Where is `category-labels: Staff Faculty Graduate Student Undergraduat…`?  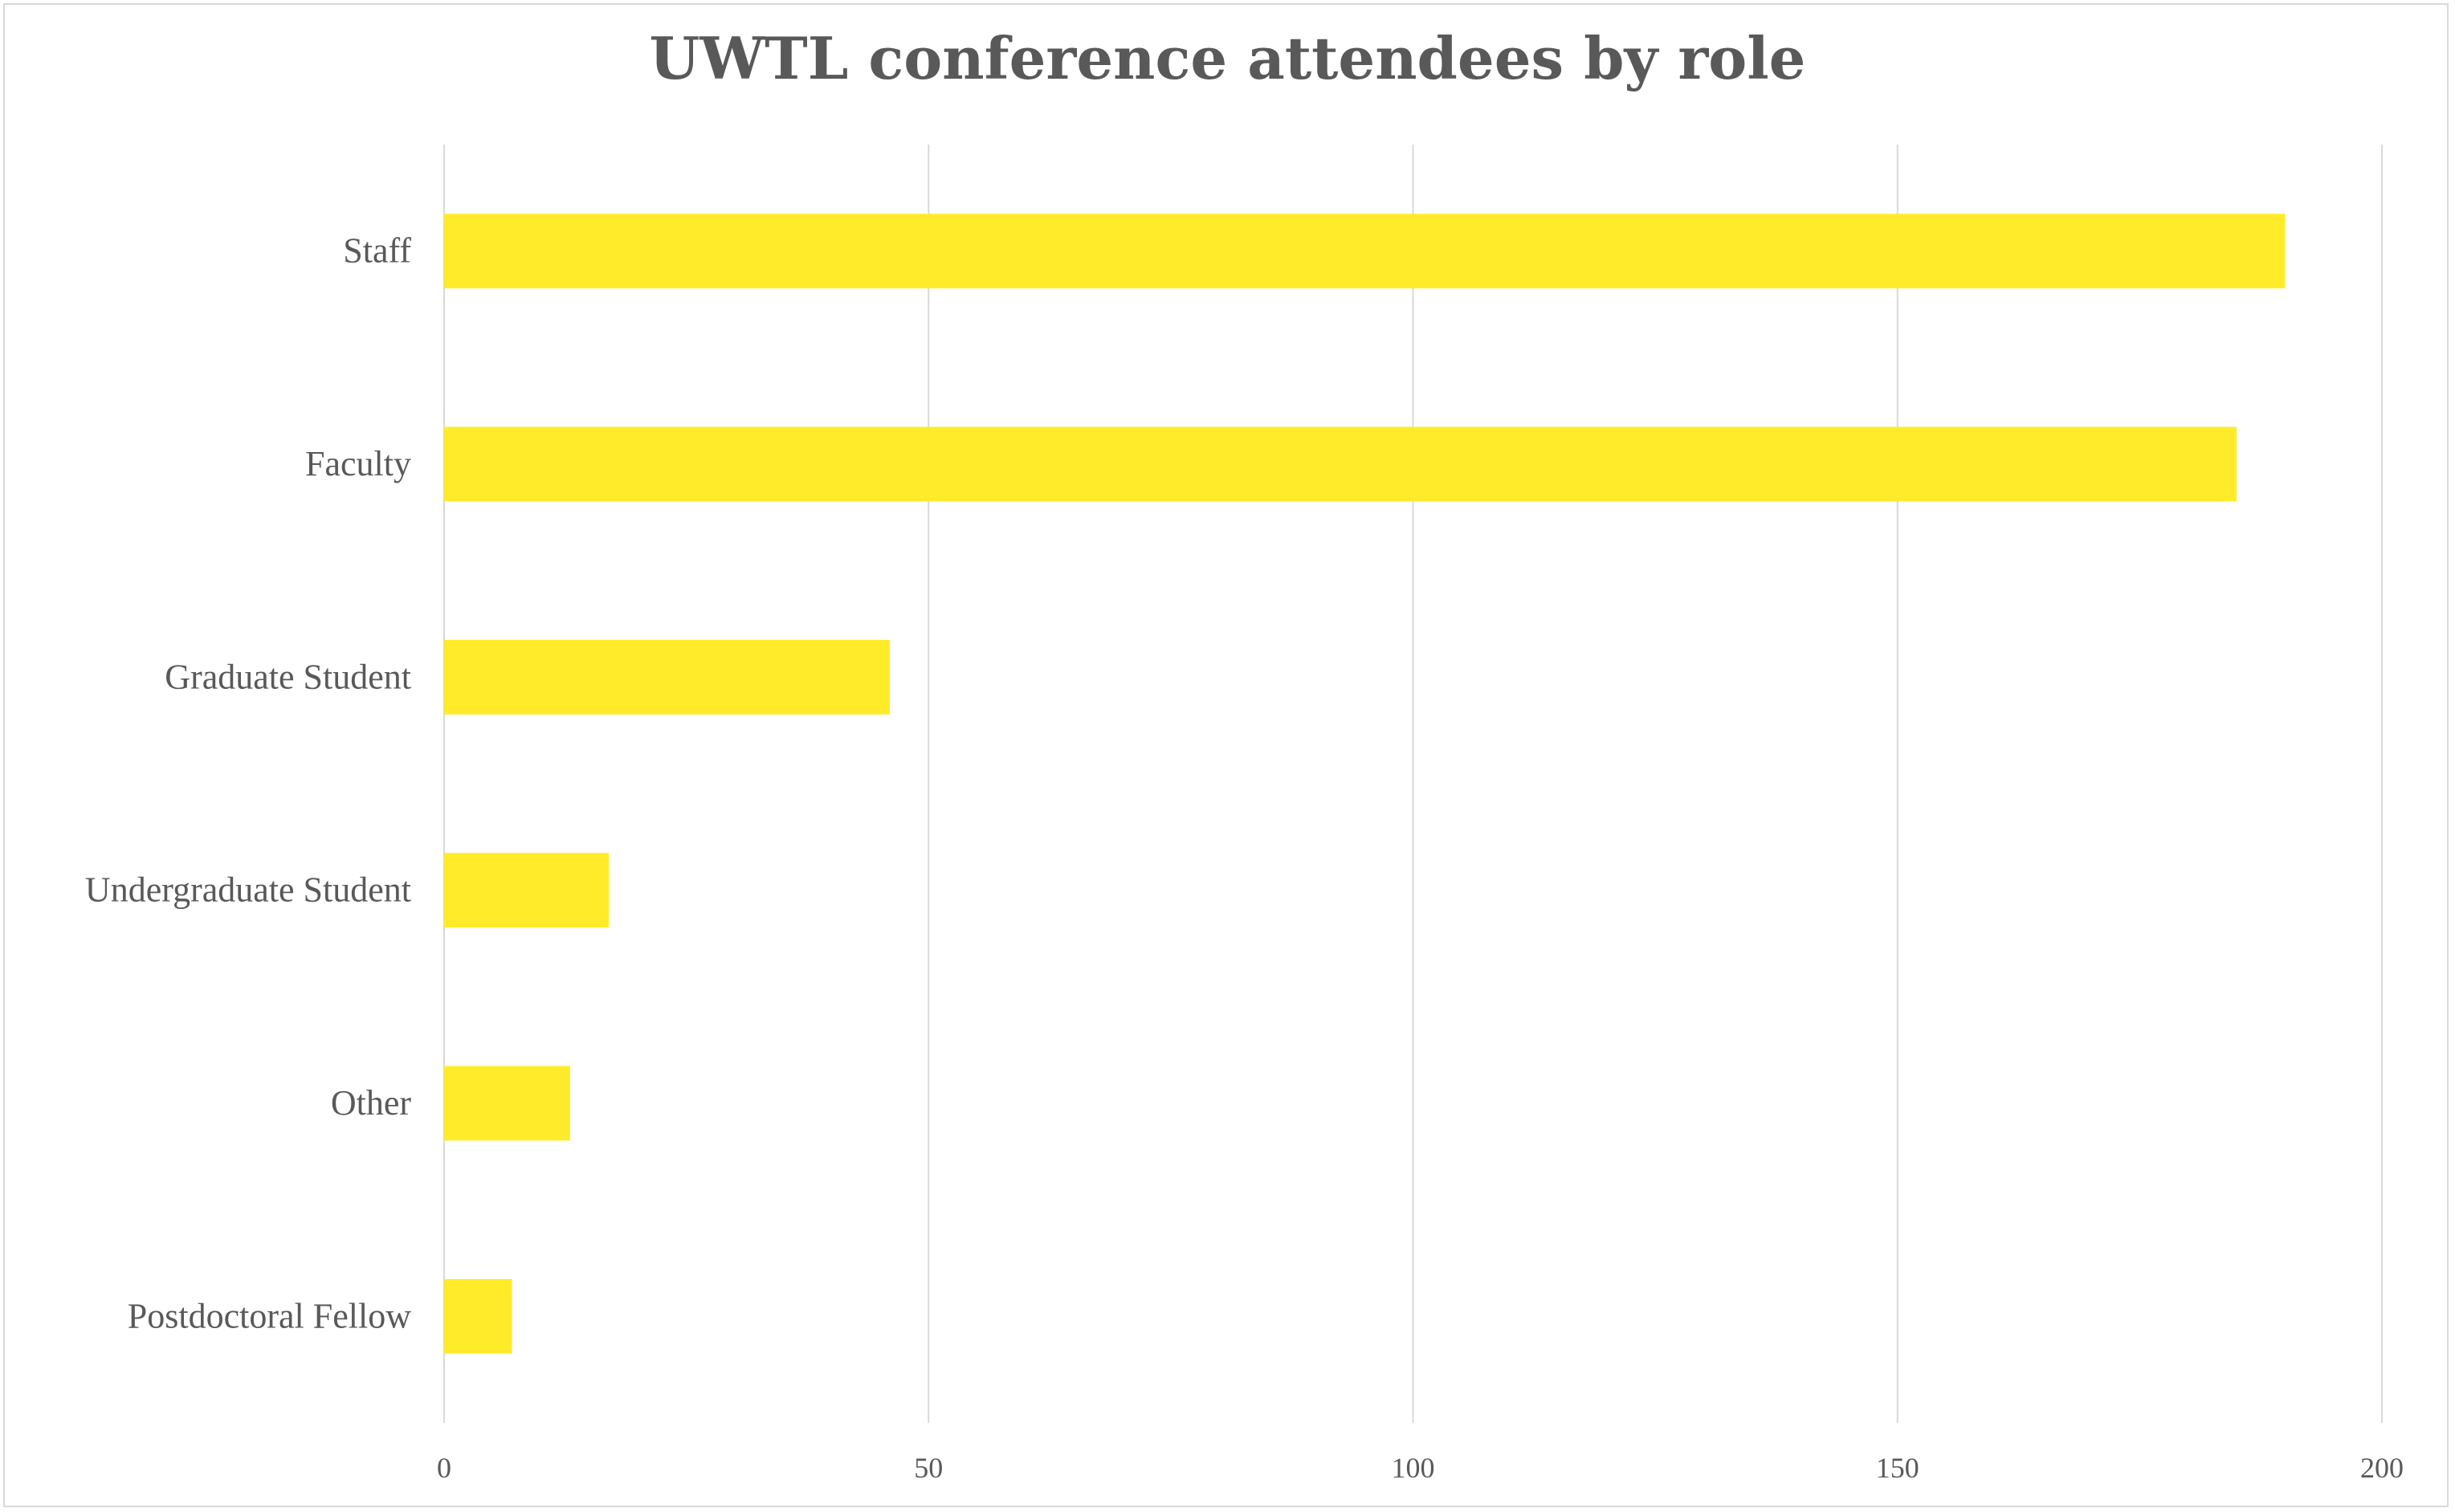 category-labels: Staff Faculty Graduate Student Undergraduat… is located at coordinates (248, 784).